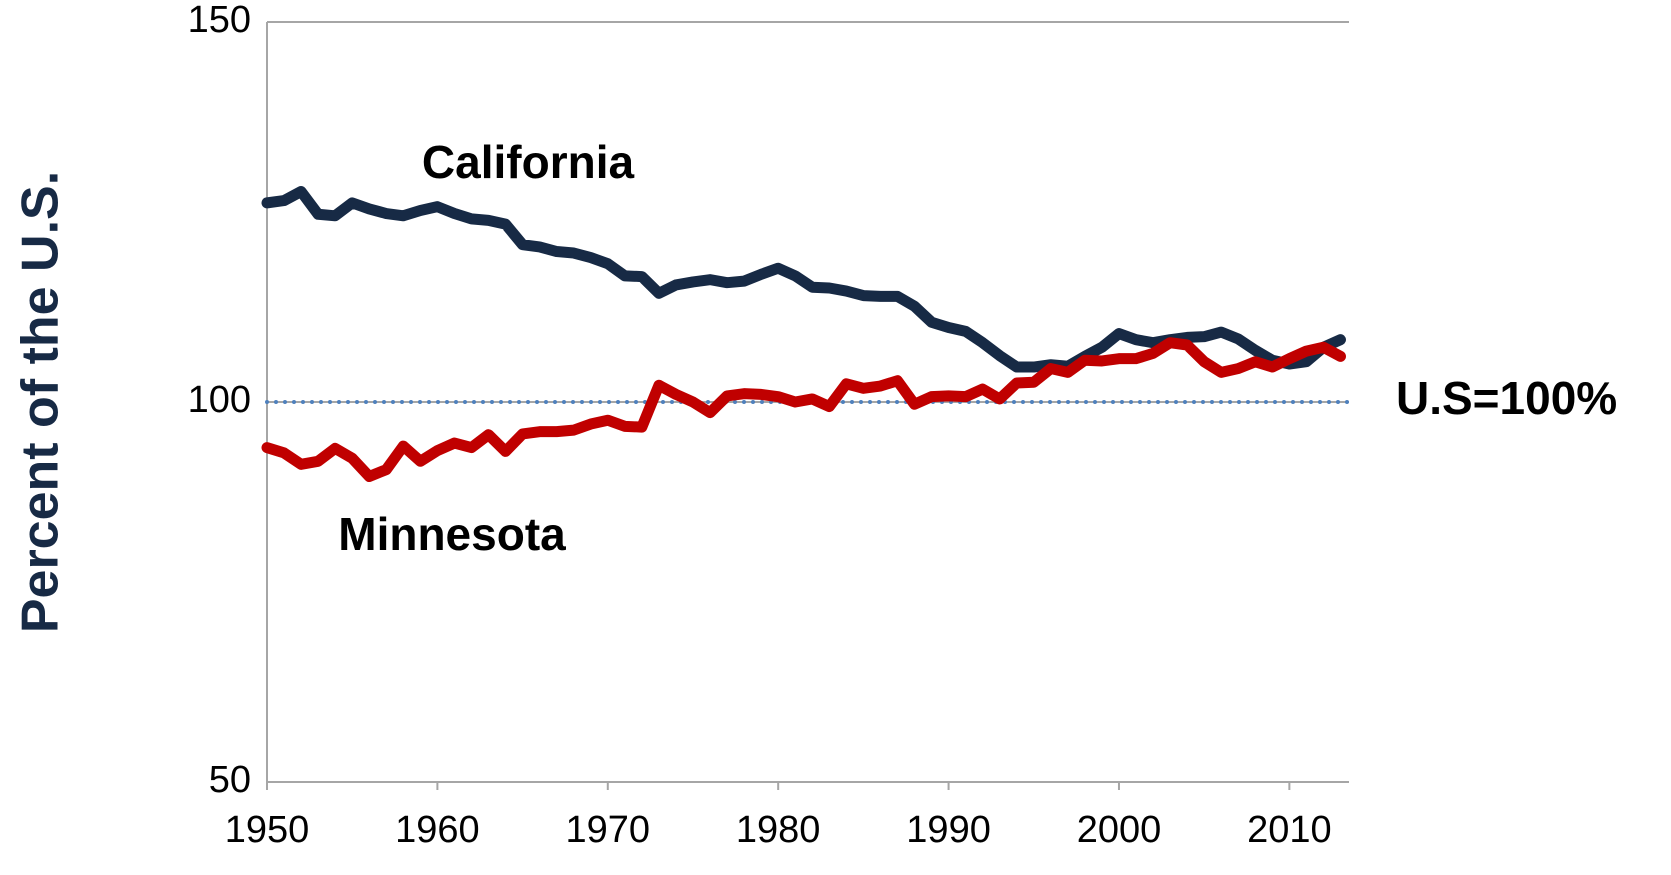 This screenshot has width=1671, height=875. What do you see at coordinates (437, 830) in the screenshot?
I see `x-tick-label: 1960` at bounding box center [437, 830].